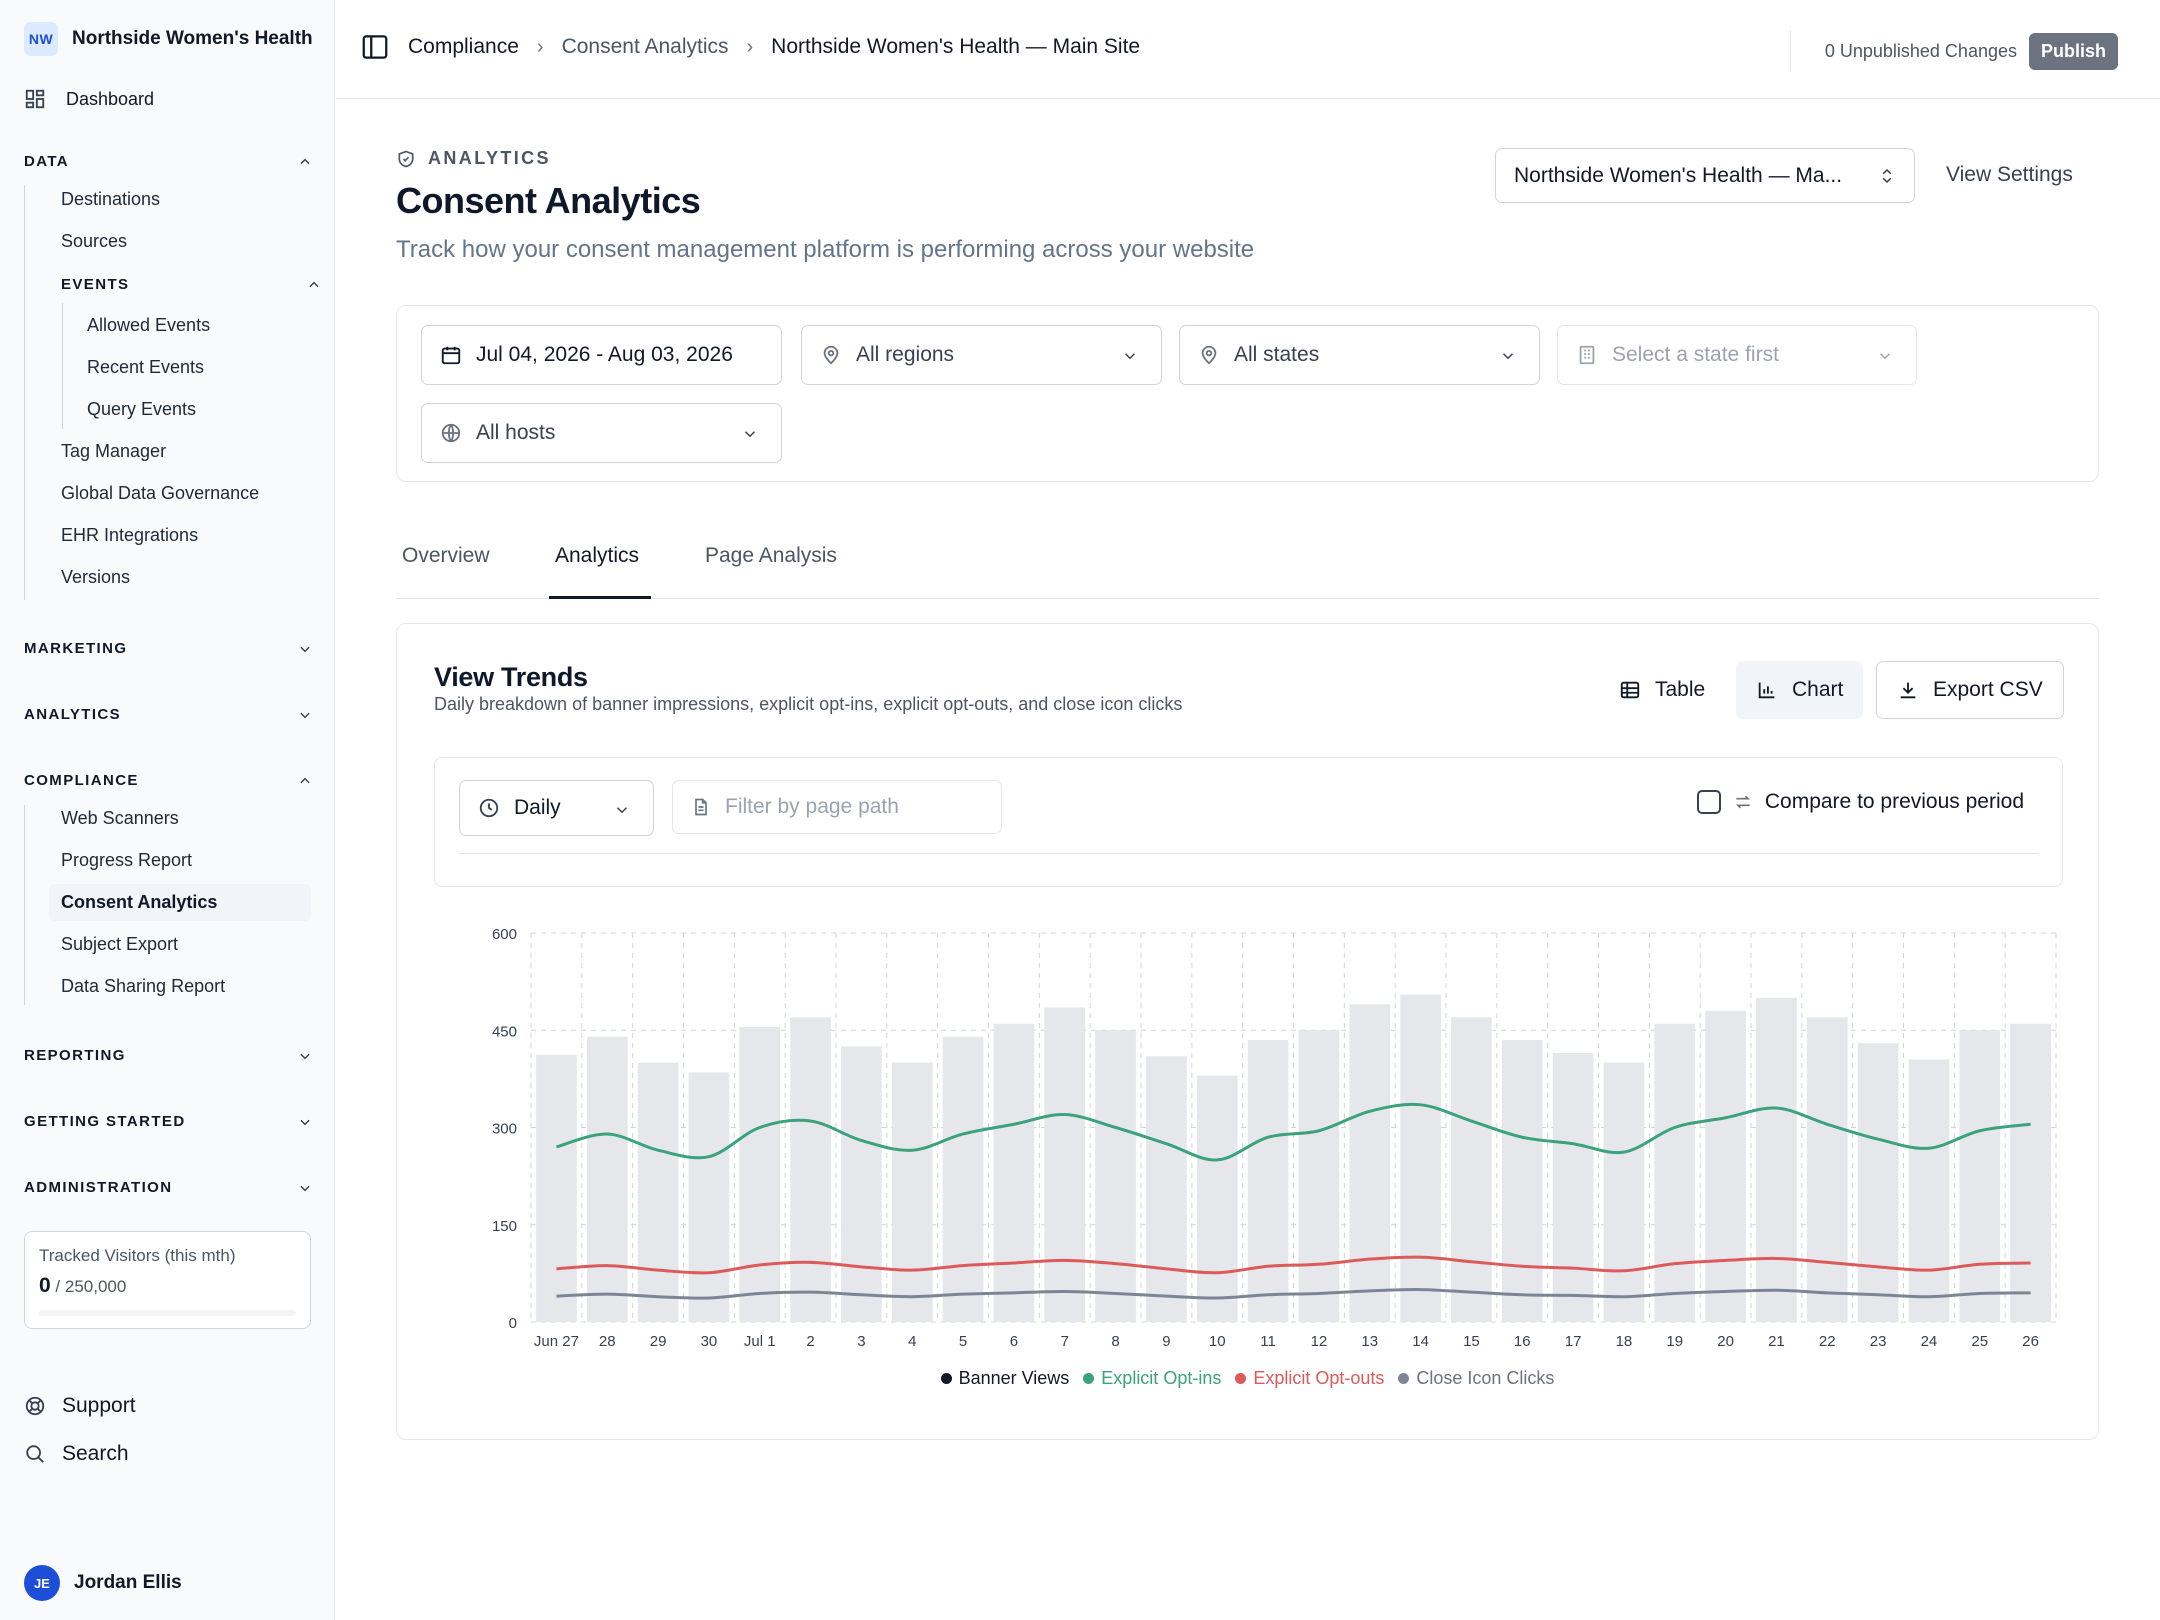 This screenshot has height=1620, width=2160. I want to click on granularity-value: Daily, so click(537, 807).